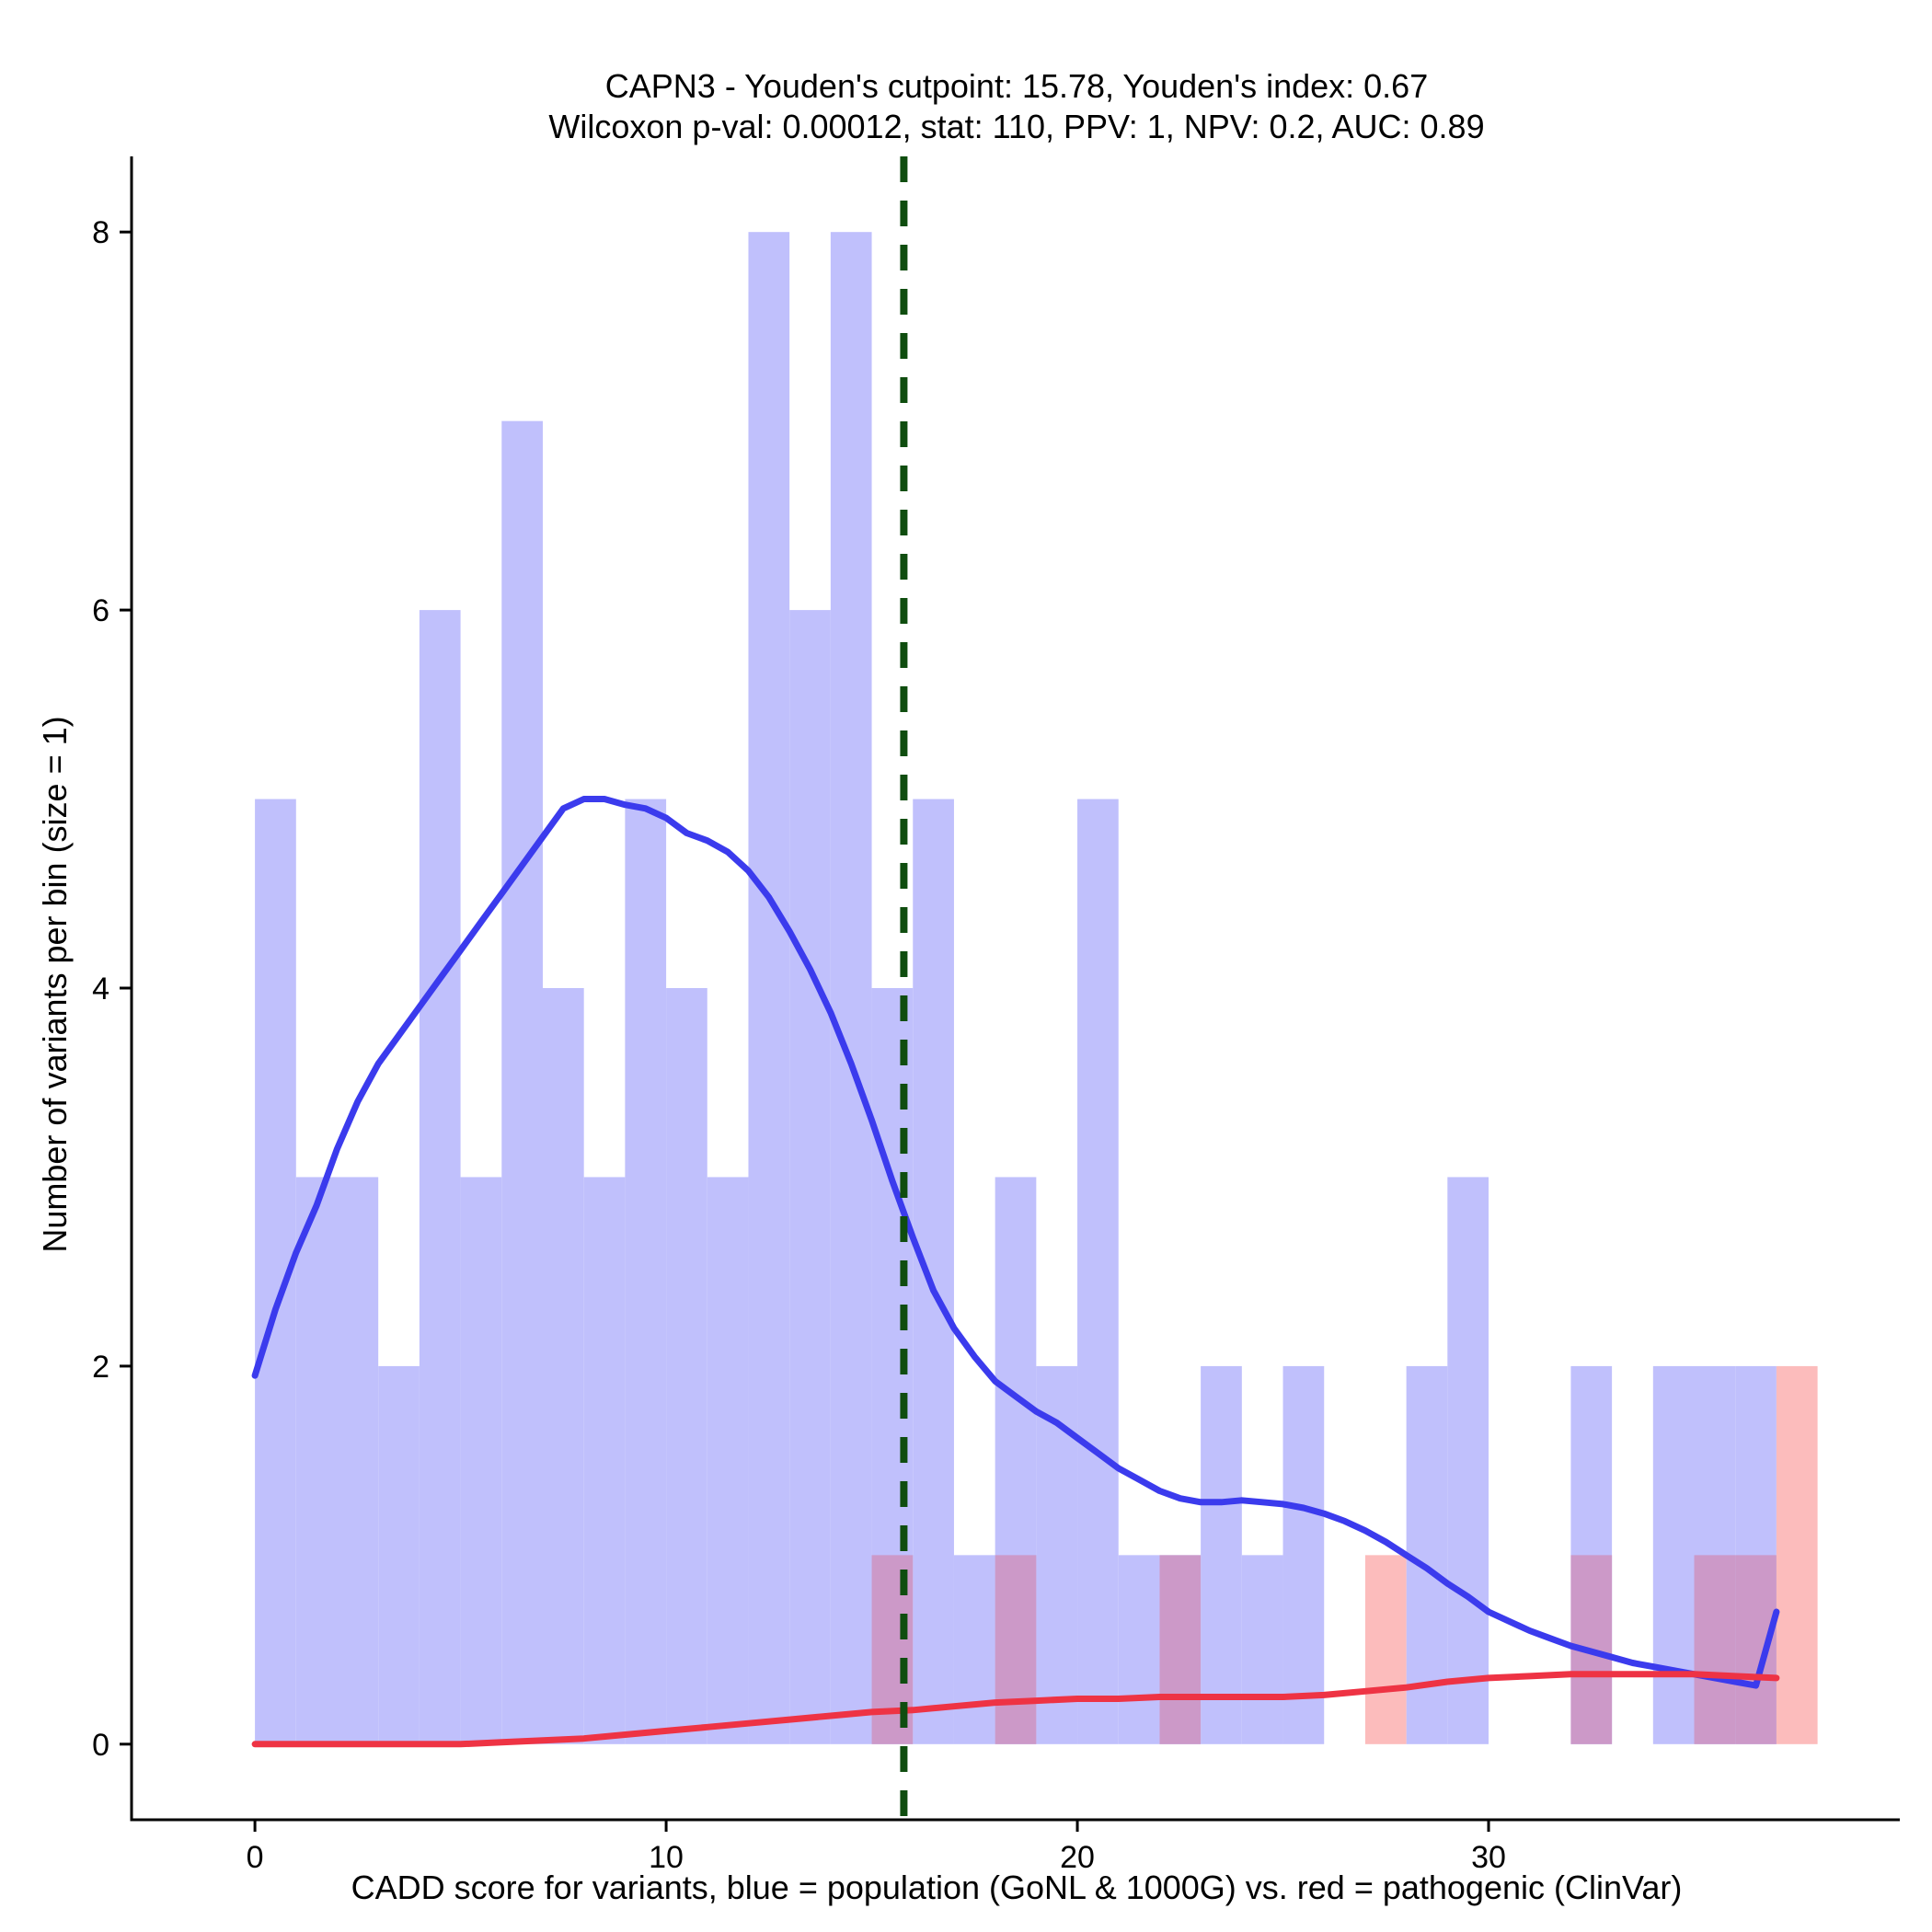  What do you see at coordinates (55, 984) in the screenshot?
I see `y-axis-label: Number of variants per bin (size = 1)` at bounding box center [55, 984].